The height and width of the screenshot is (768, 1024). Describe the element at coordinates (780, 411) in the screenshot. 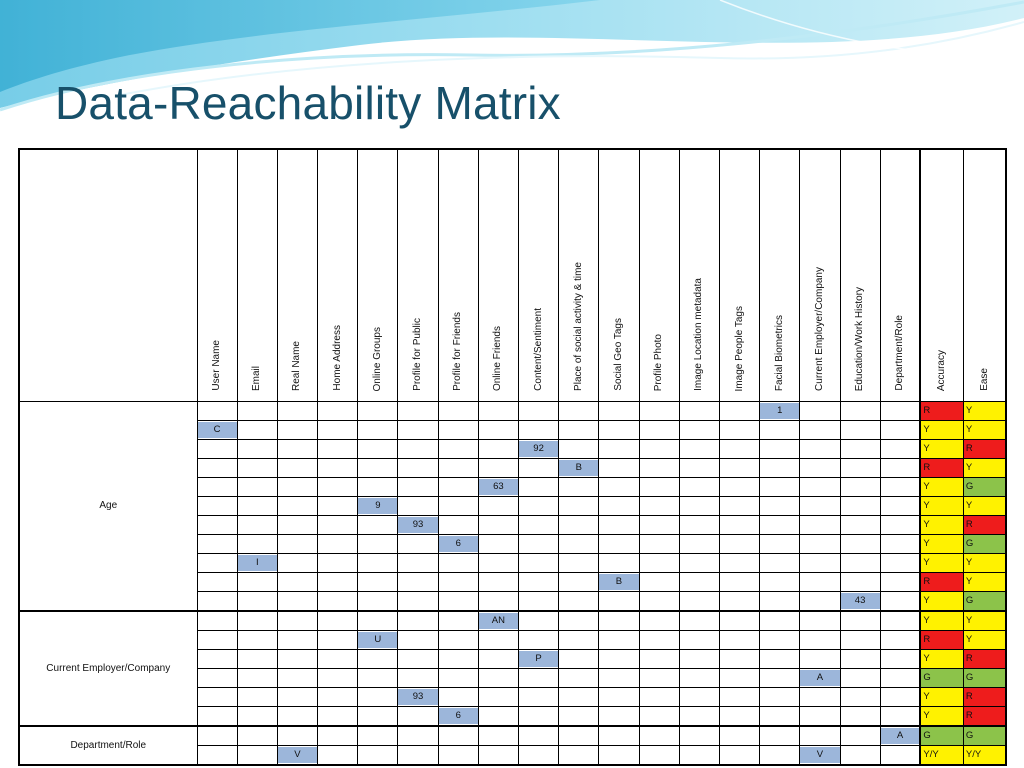

I see `matrix-cell: 1` at that location.